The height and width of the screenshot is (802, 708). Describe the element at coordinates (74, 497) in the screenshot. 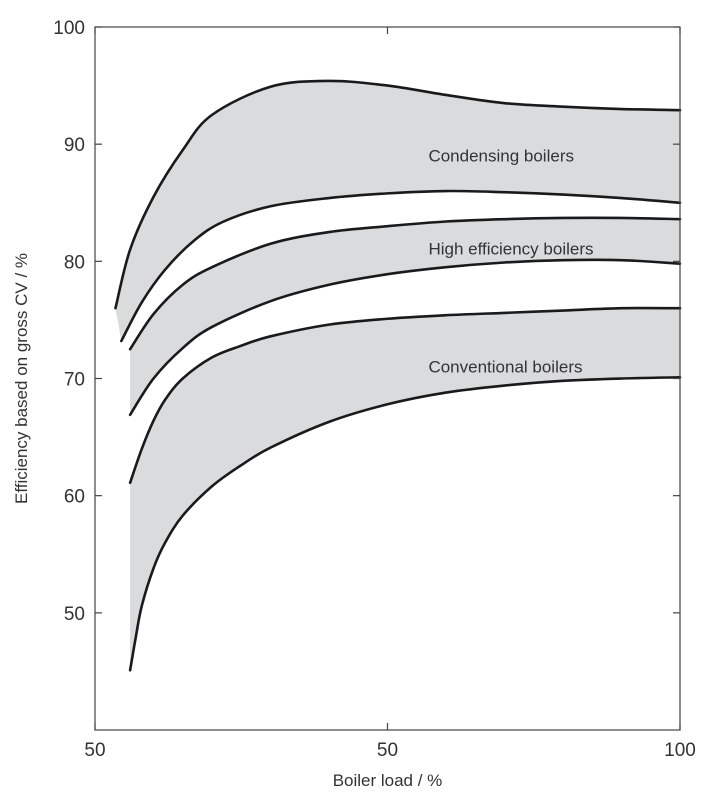

I see `y-tick-label: 60` at that location.